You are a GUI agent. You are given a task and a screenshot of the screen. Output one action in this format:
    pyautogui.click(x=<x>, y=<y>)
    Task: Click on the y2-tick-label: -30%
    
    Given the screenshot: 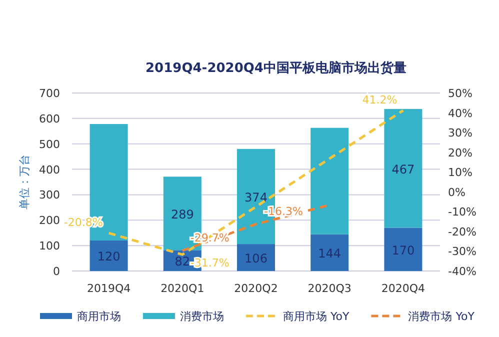 What is the action you would take?
    pyautogui.click(x=462, y=251)
    